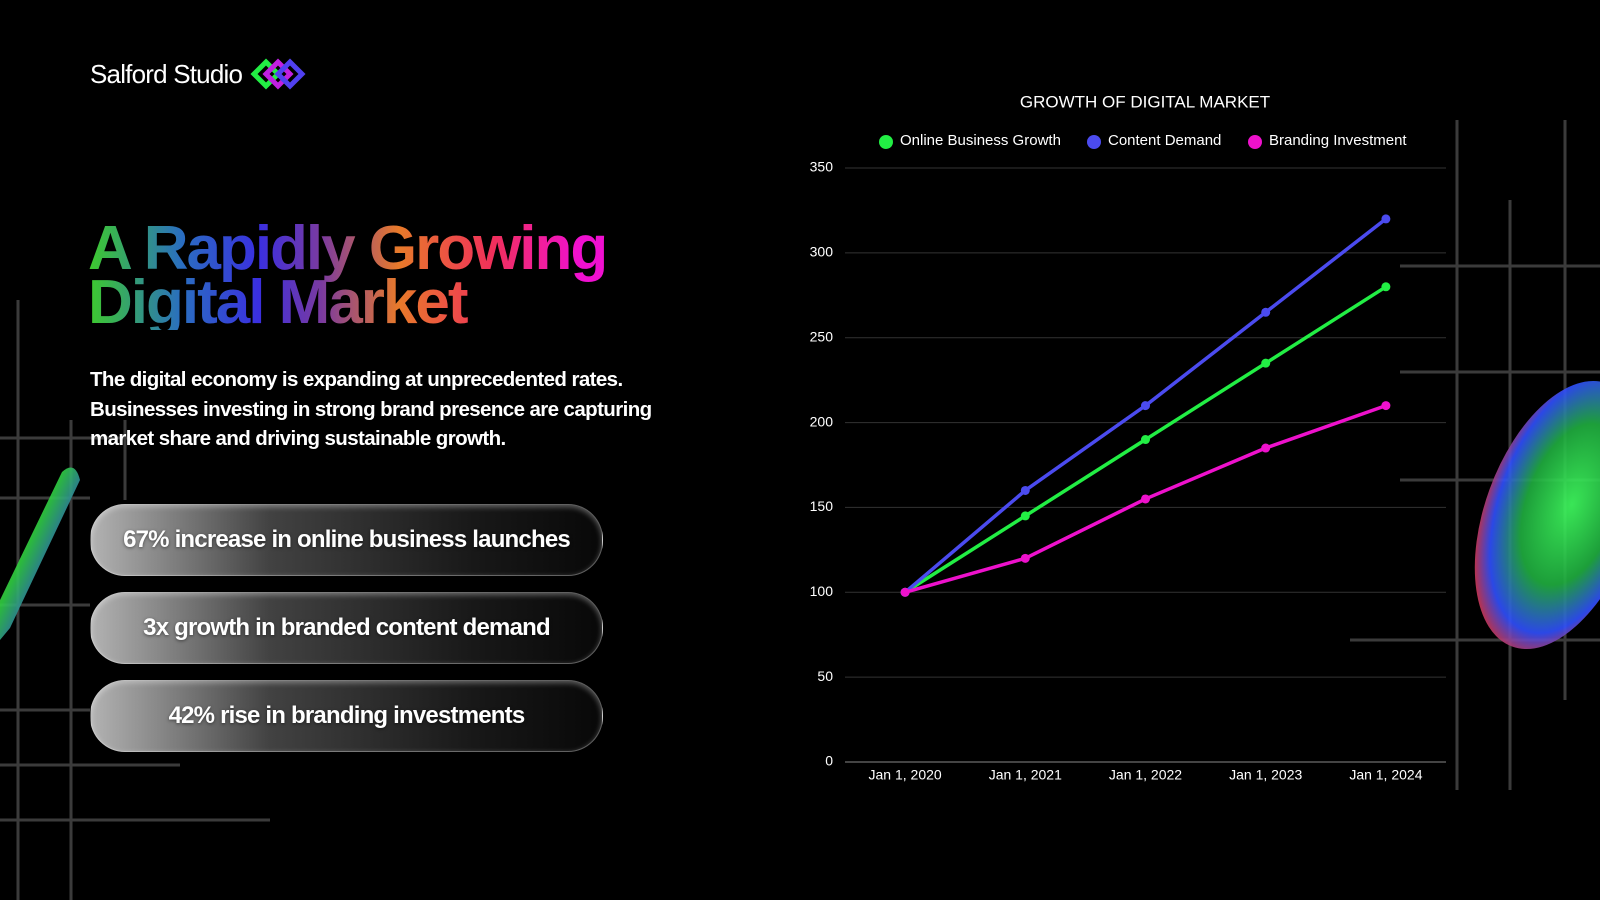 The image size is (1600, 900). What do you see at coordinates (346, 628) in the screenshot?
I see `stat-pill: 3x growth in branded content demand` at bounding box center [346, 628].